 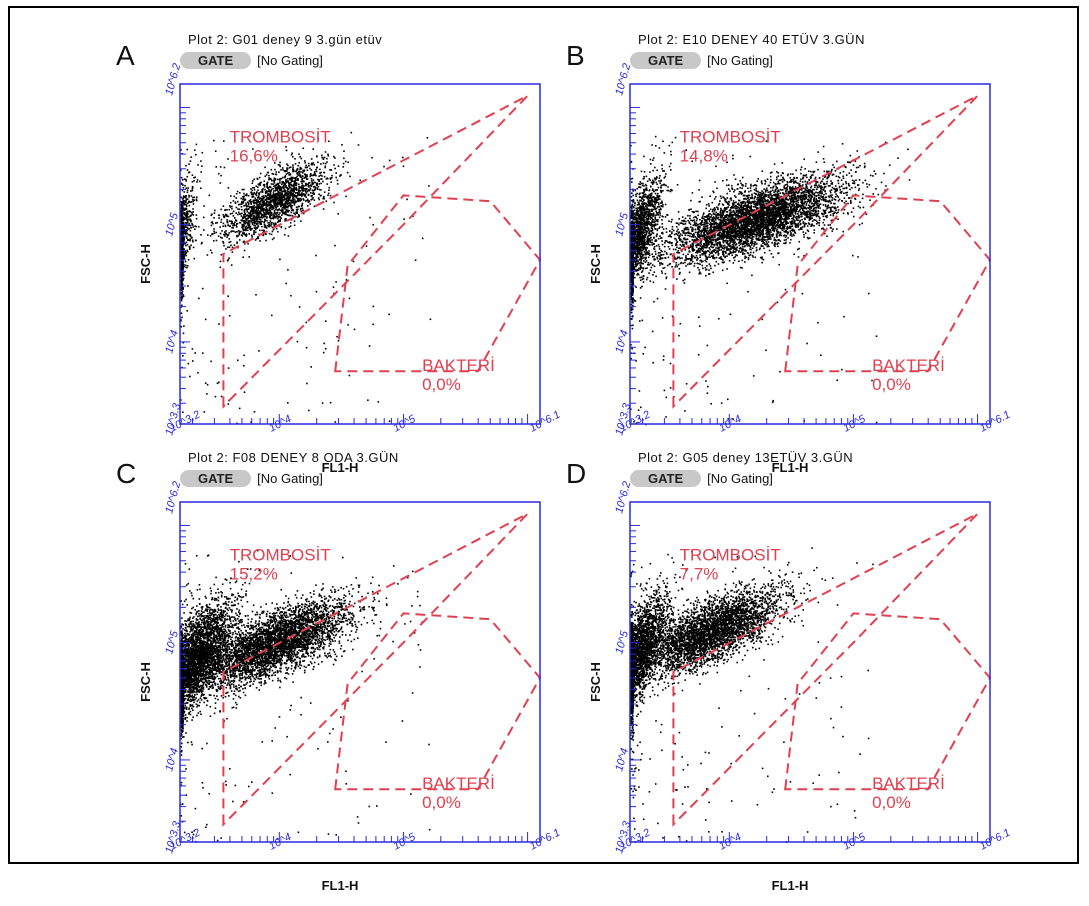 What do you see at coordinates (458, 365) in the screenshot?
I see `bakteri-gate-name: BAKTERİ` at bounding box center [458, 365].